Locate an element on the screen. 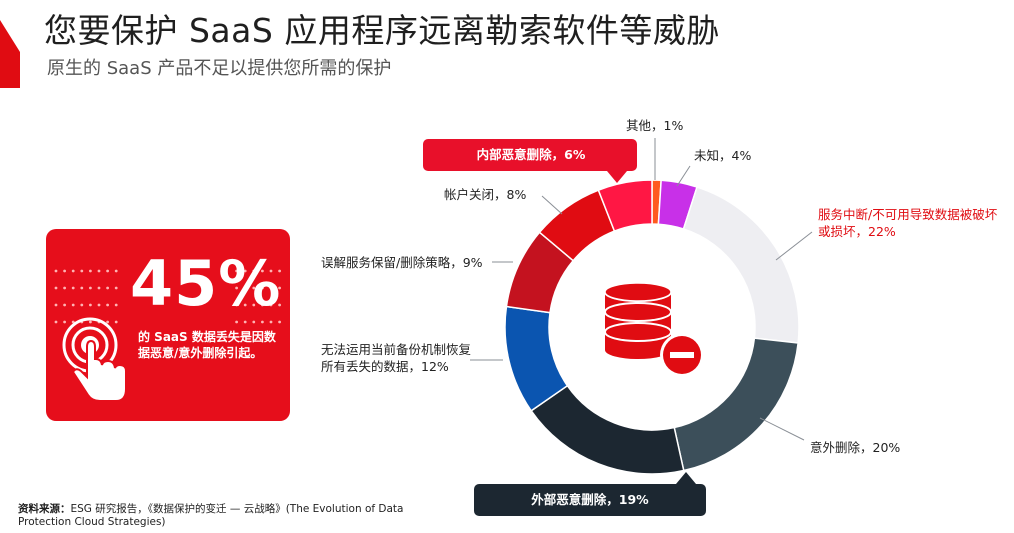 Image resolution: width=1014 pixels, height=533 pixels. slice-label-5: 无法运用当前备份机制恢复所有丢失的数据，12% is located at coordinates (396, 358).